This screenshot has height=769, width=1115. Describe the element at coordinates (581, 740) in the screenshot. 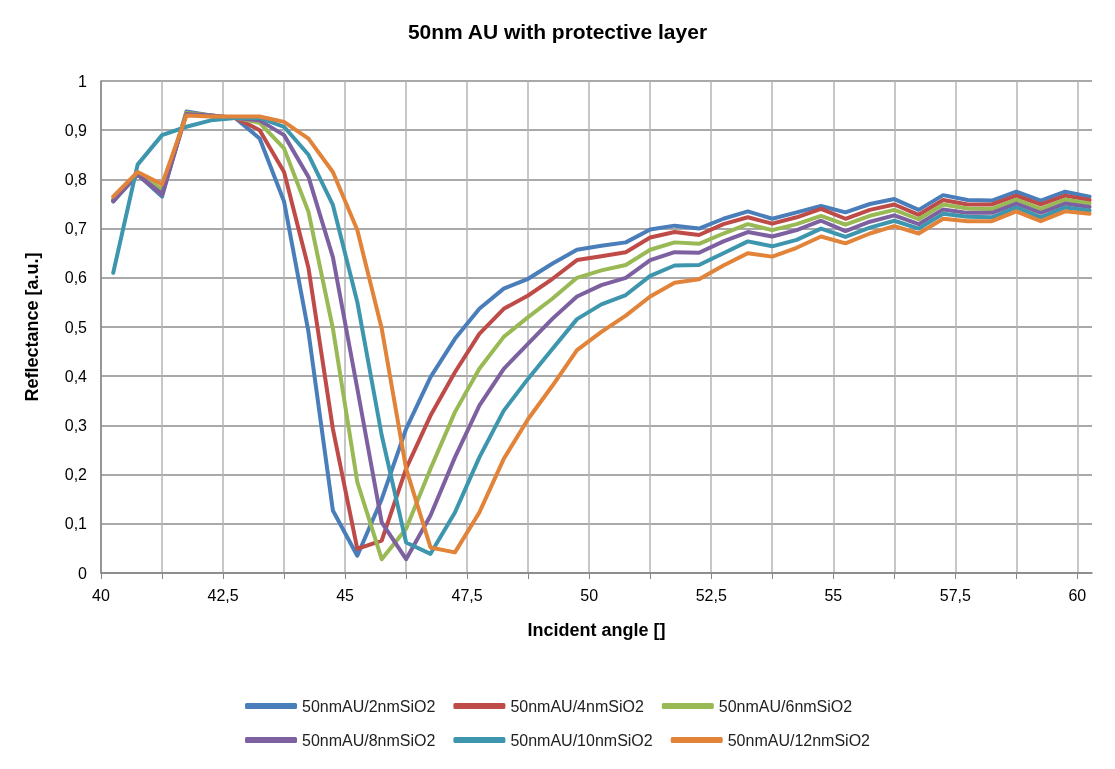

I see `legend-label: 50nmAU/10nmSiO2` at that location.